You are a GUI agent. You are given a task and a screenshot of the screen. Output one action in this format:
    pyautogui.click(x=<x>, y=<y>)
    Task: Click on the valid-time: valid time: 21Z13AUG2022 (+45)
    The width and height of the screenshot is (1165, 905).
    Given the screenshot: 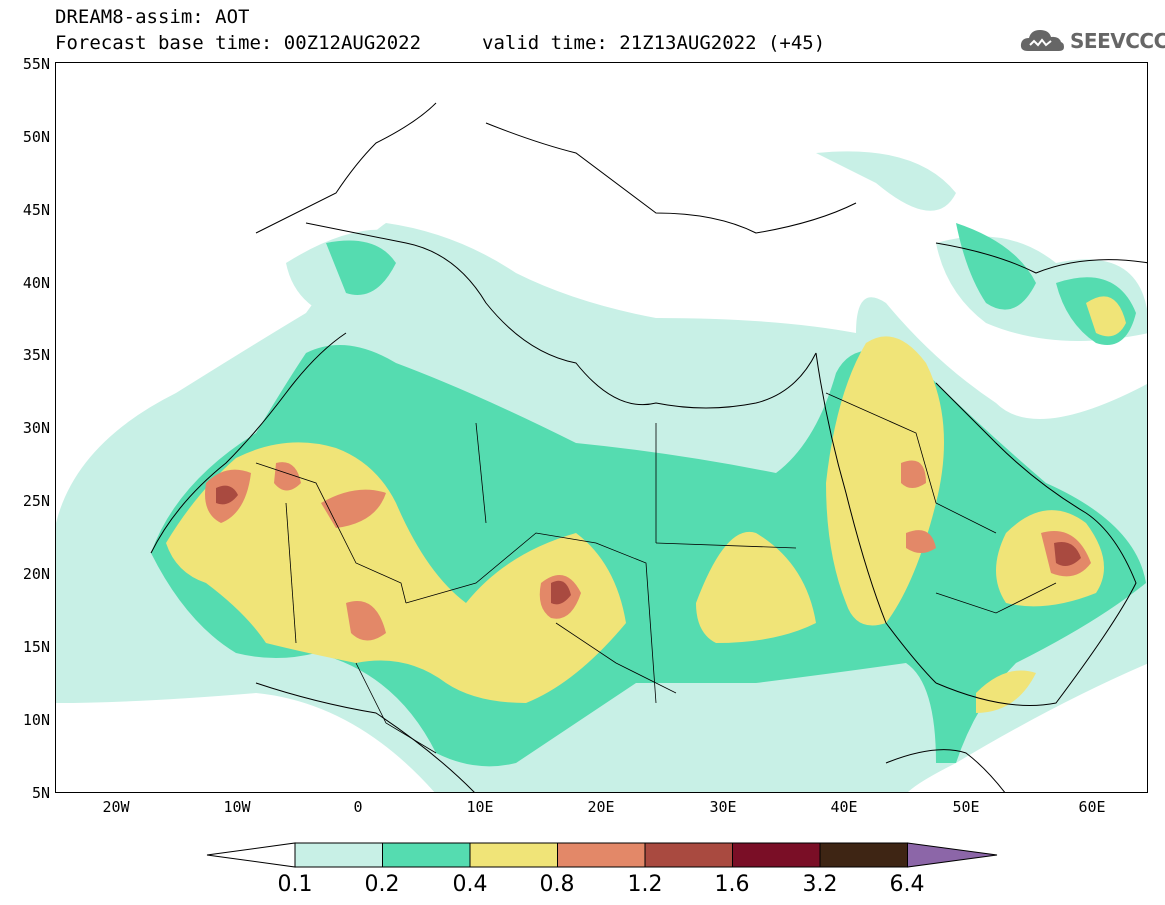 What is the action you would take?
    pyautogui.click(x=654, y=43)
    